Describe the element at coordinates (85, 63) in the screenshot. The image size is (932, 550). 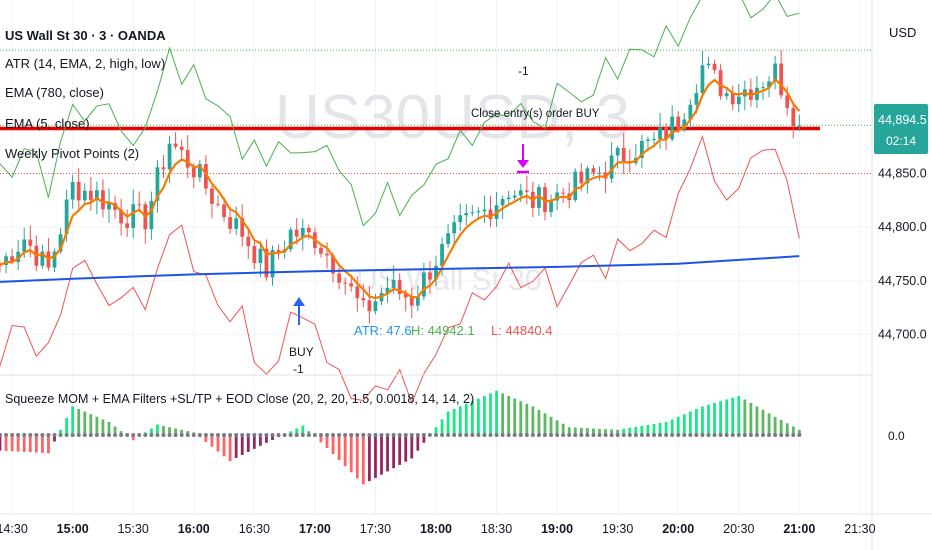
I see `indicator-atr: ATR (14, EMA, 2, high, low)` at that location.